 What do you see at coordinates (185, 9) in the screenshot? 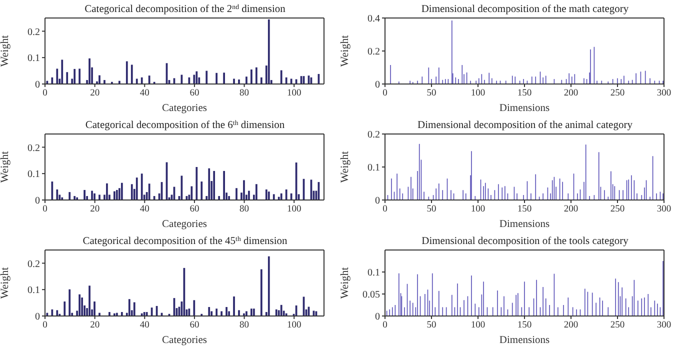
I see `chart-title: Categorical decomposition of the 2$^{nd}$ dimension` at bounding box center [185, 9].